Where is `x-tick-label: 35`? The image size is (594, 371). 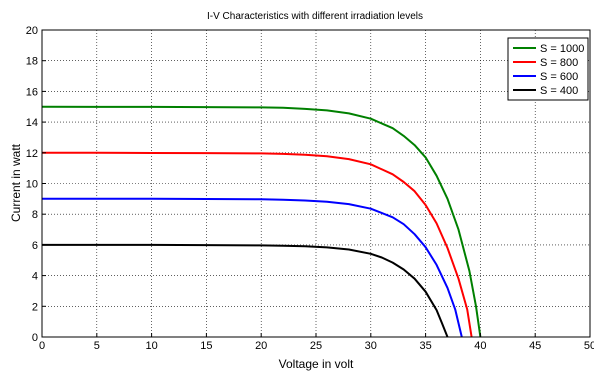
x-tick-label: 35 is located at coordinates (425, 346).